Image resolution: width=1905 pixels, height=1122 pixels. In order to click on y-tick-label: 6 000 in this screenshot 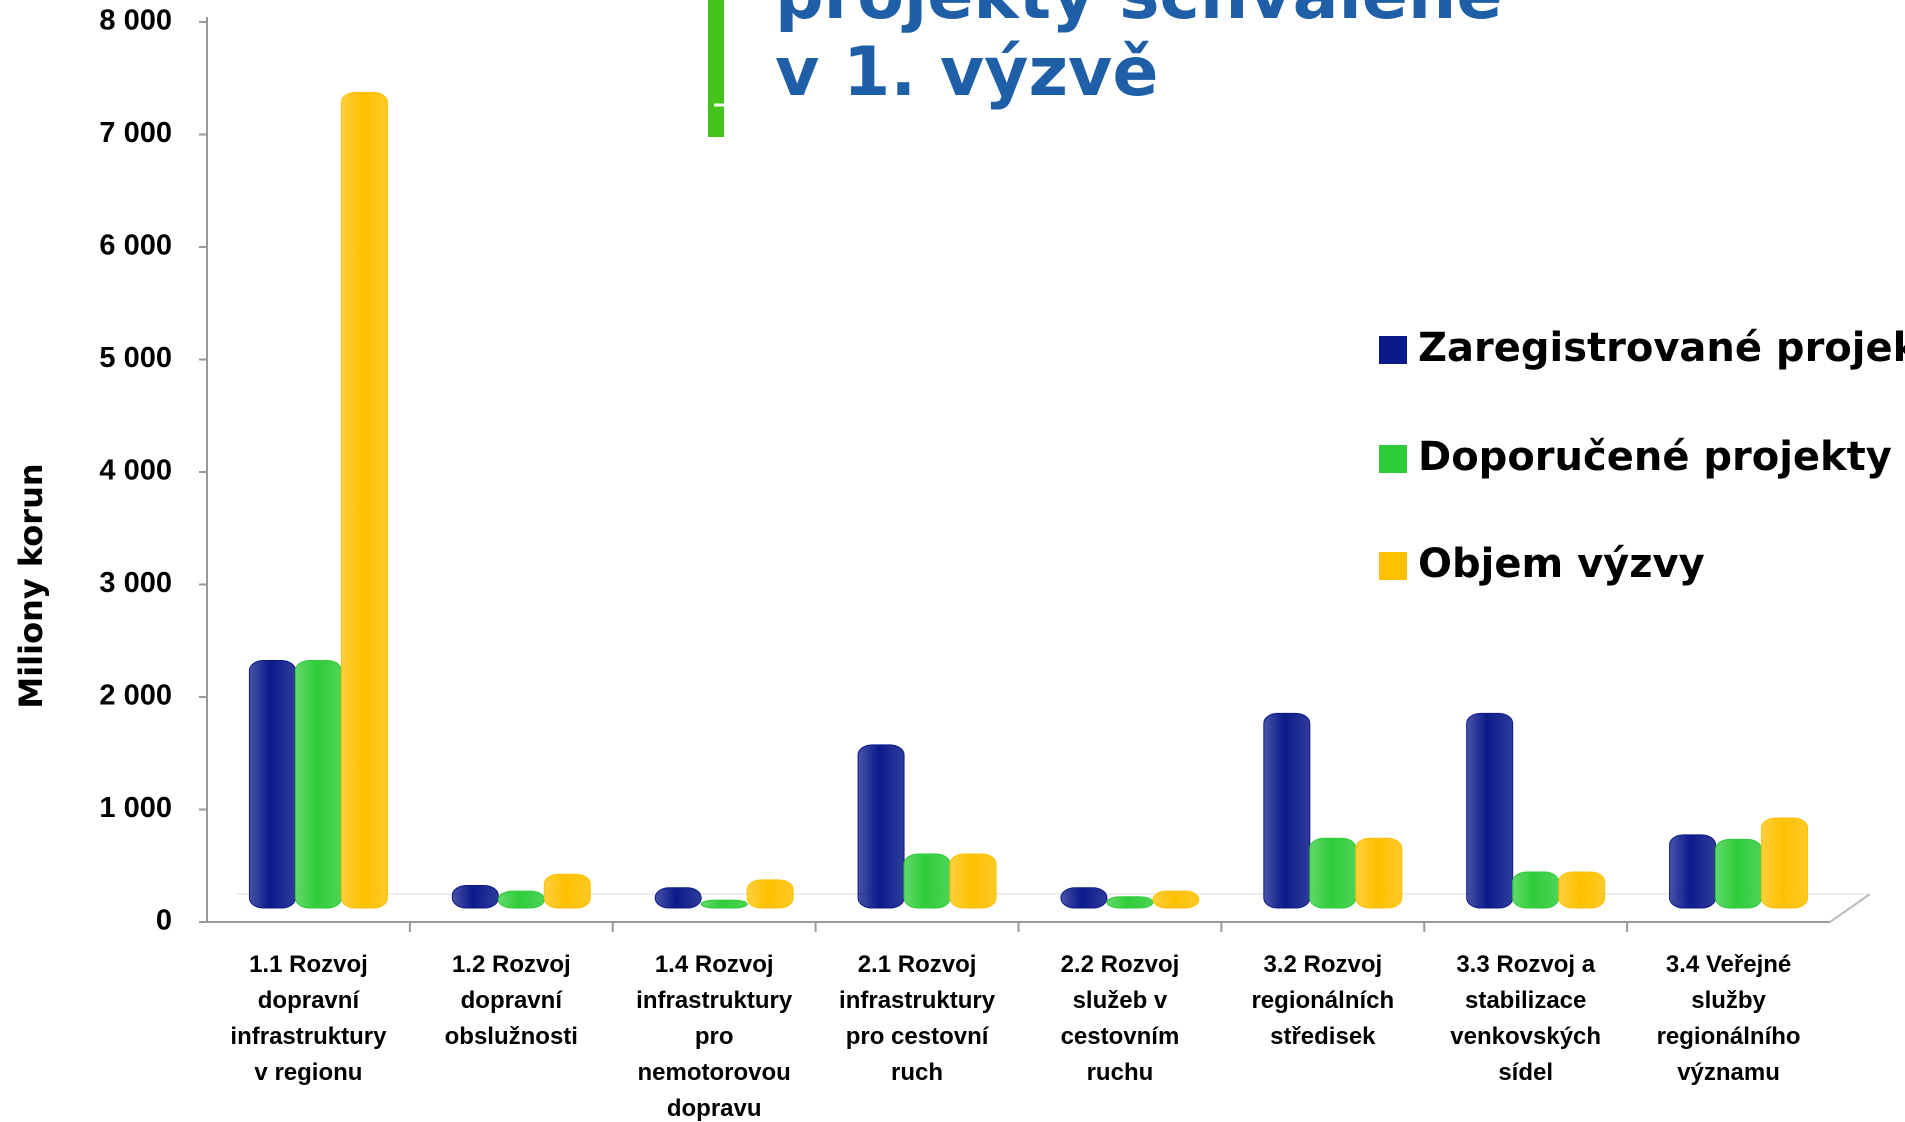, I will do `click(135, 246)`.